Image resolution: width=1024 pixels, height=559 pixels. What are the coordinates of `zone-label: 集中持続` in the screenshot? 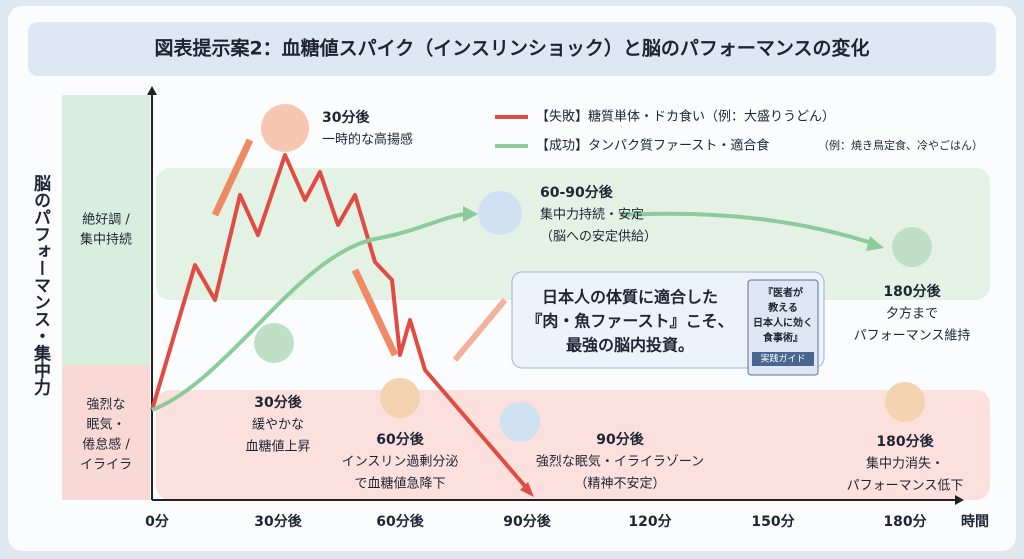 It's located at (106, 240).